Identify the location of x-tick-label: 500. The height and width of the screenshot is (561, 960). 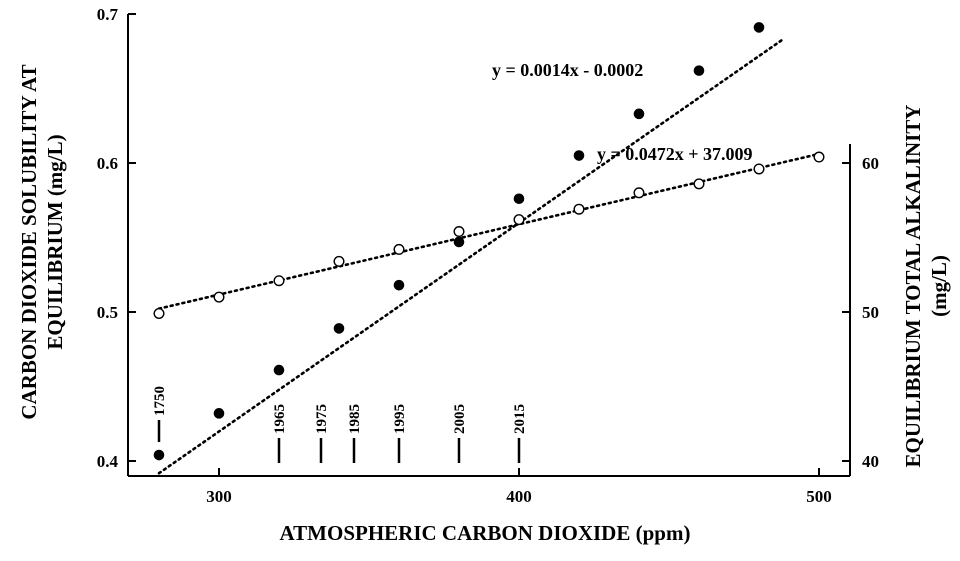
(819, 496).